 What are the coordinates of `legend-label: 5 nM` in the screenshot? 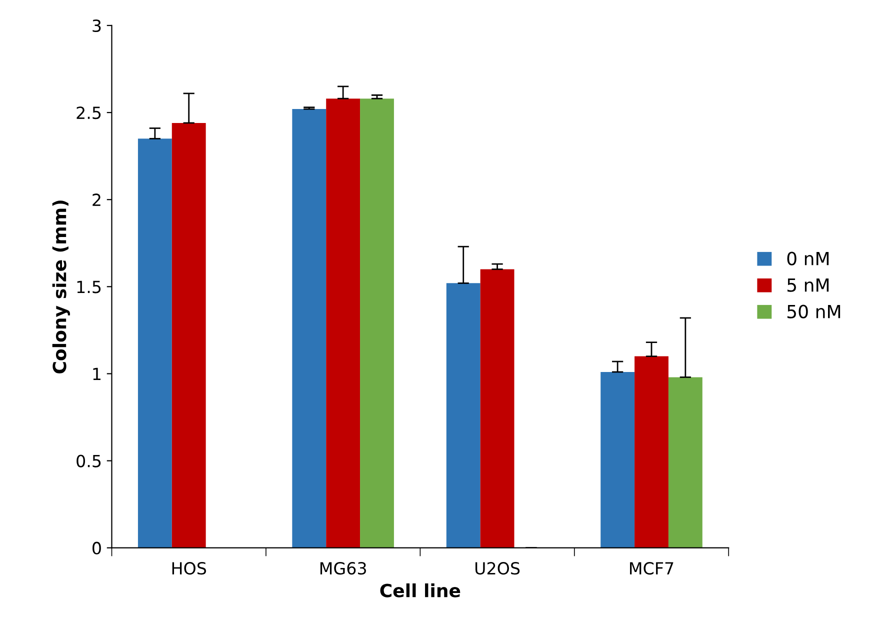 It's located at (808, 285).